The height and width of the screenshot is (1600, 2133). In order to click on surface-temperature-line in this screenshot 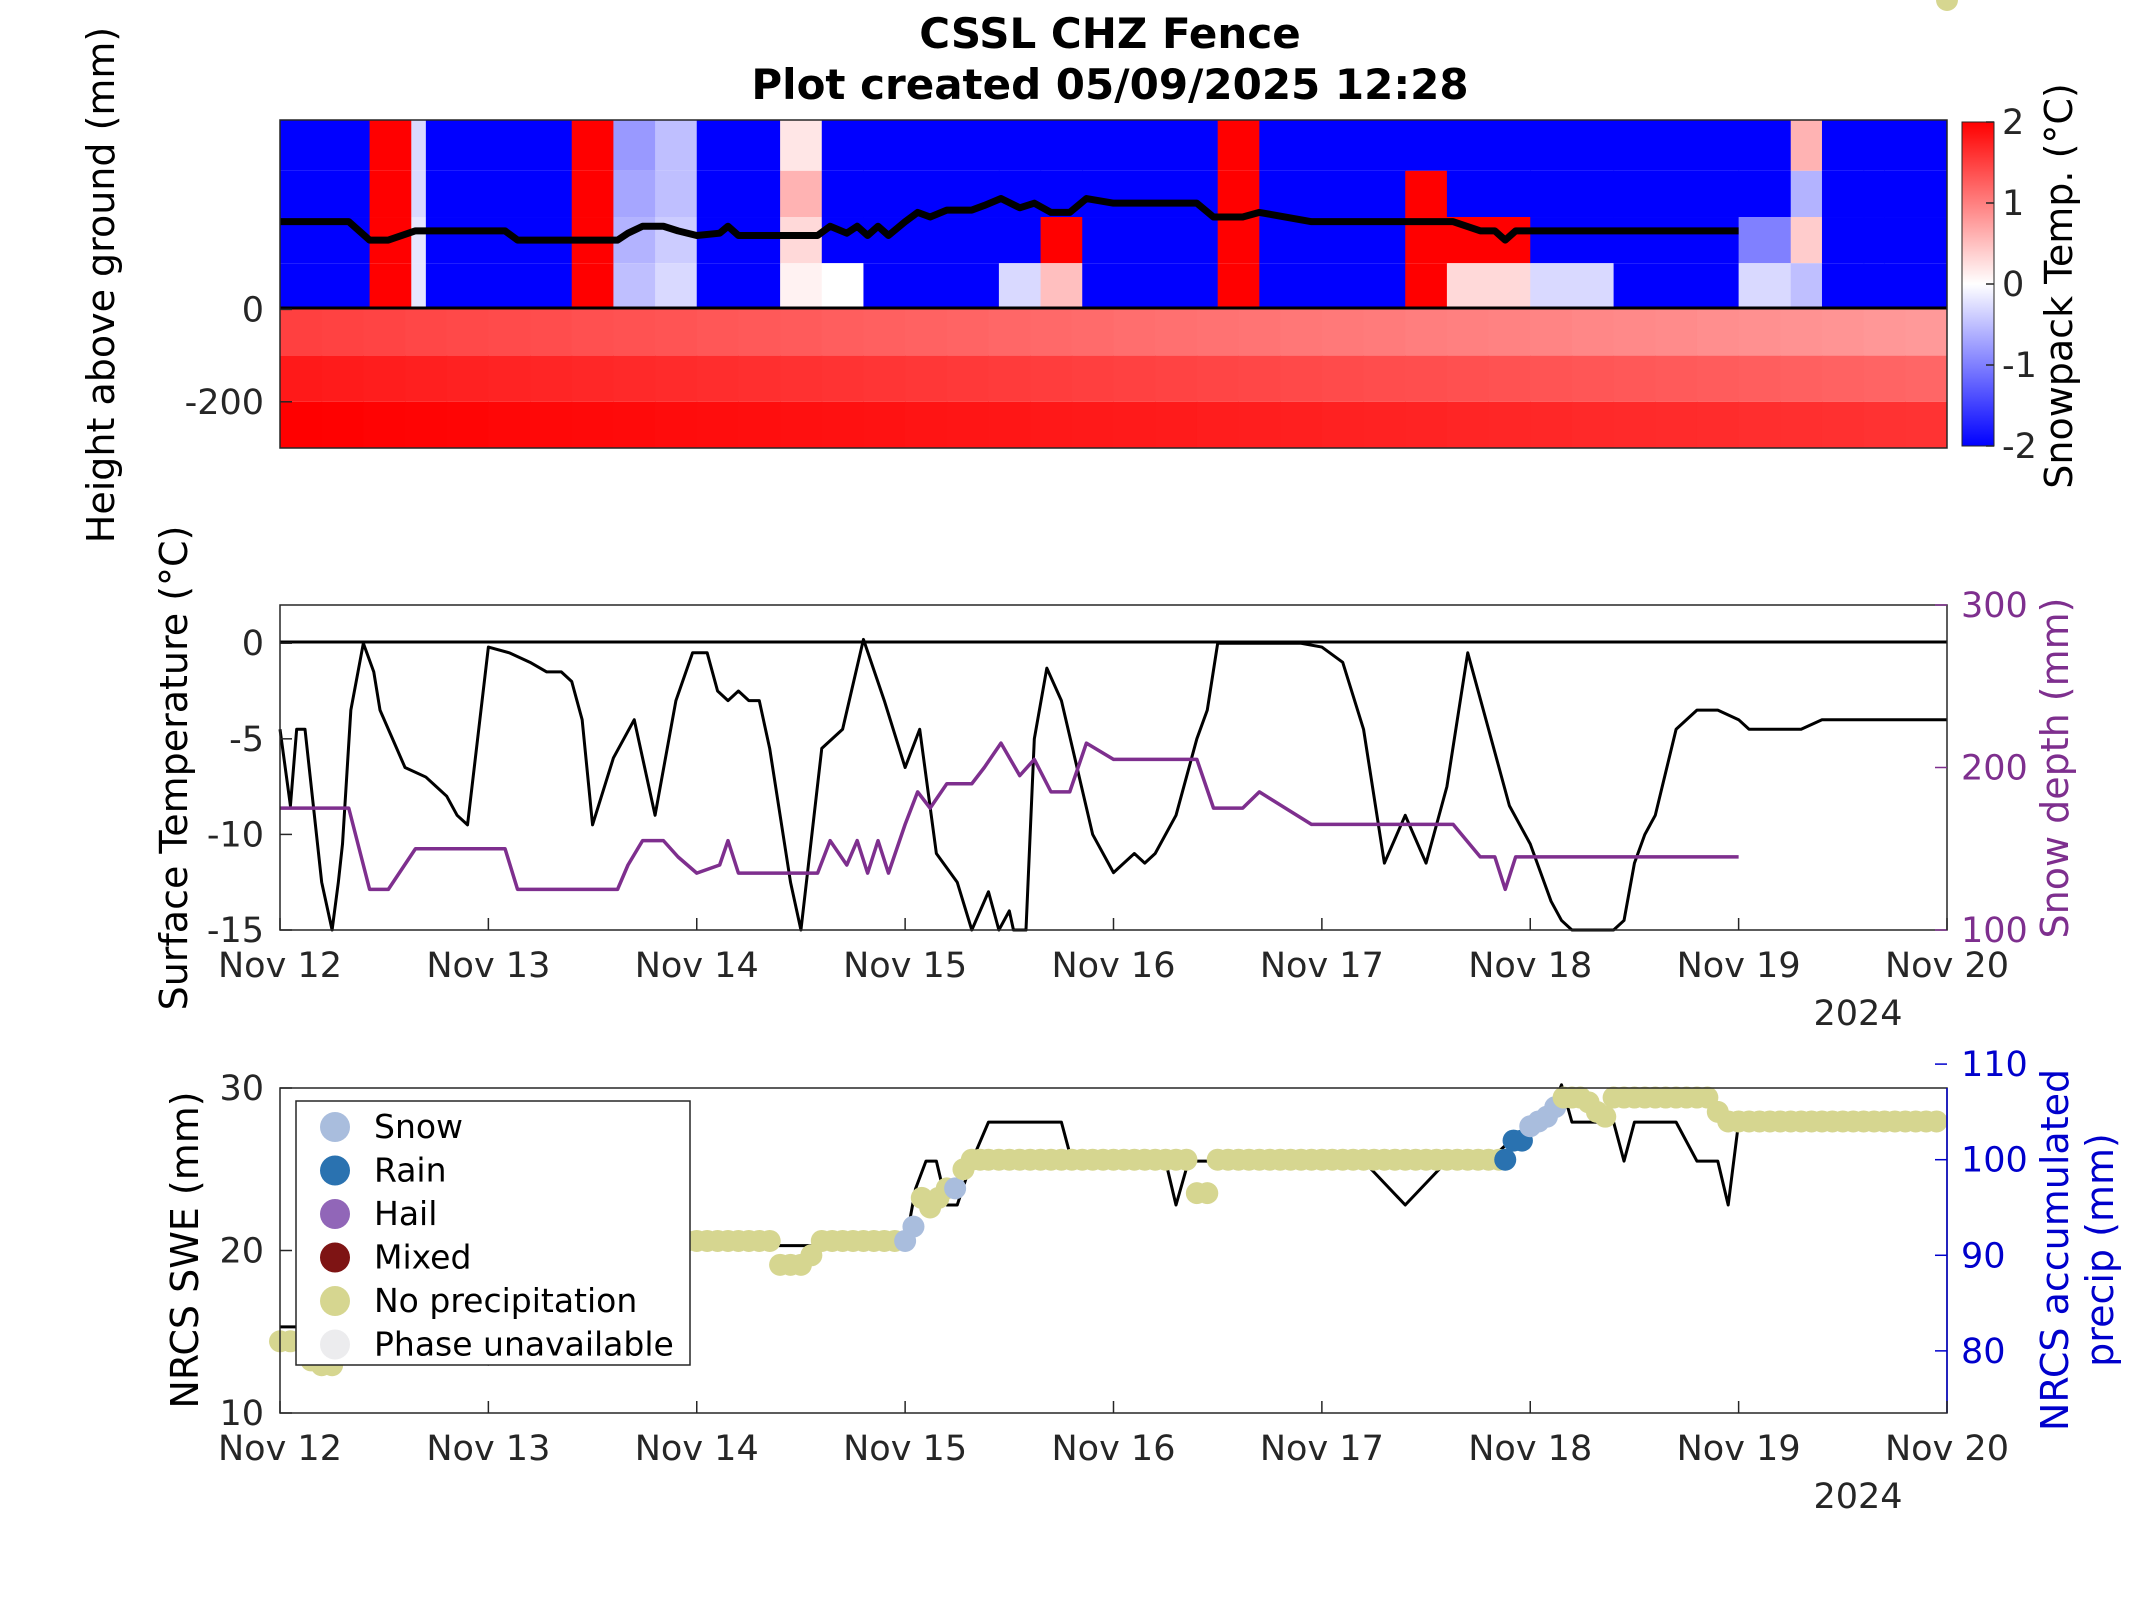, I will do `click(1112, 784)`.